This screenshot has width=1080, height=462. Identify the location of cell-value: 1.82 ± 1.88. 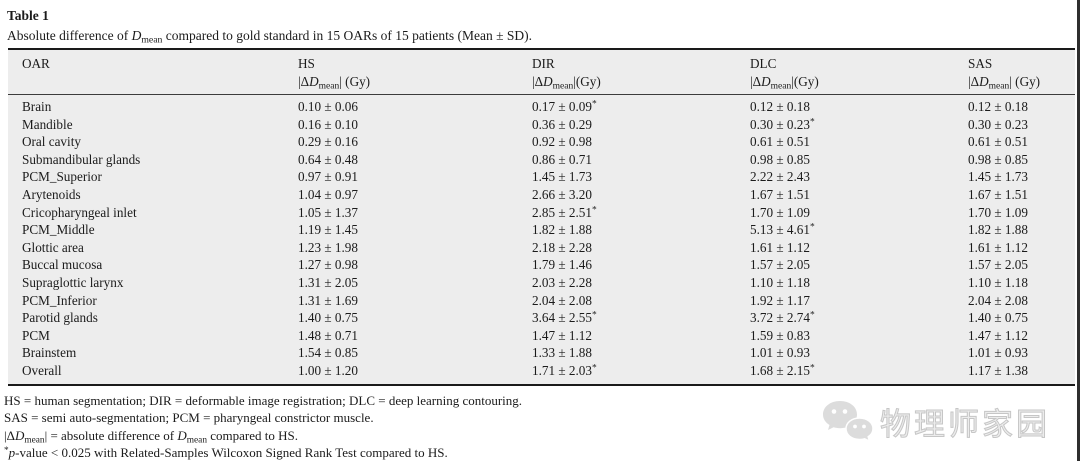
(562, 230).